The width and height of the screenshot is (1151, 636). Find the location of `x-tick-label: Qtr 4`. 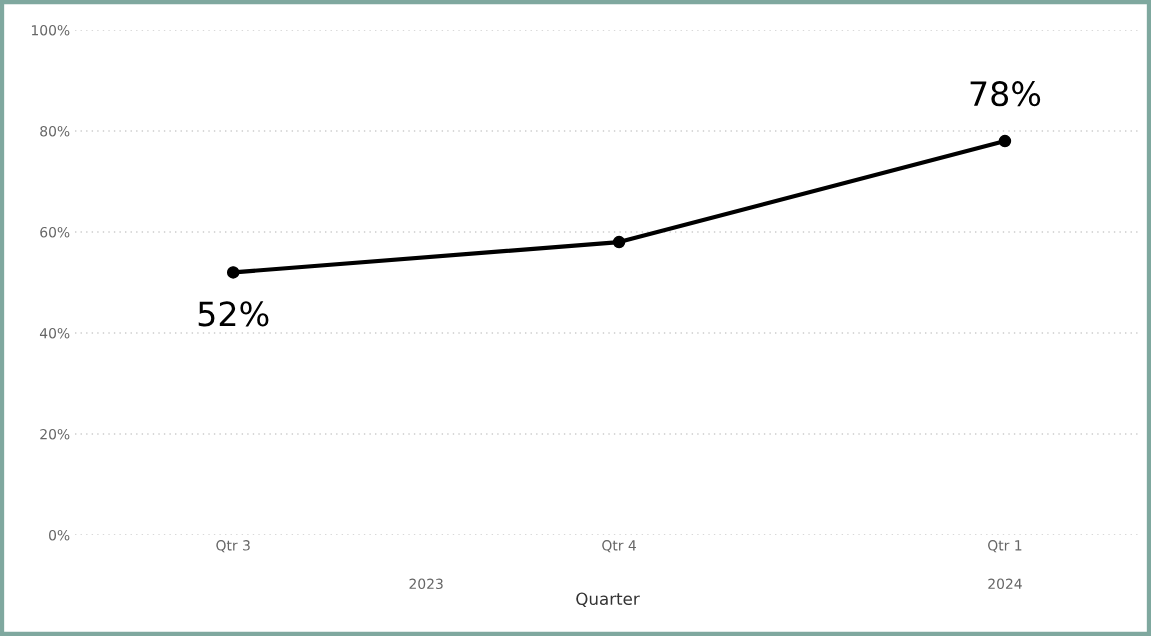

x-tick-label: Qtr 4 is located at coordinates (619, 546).